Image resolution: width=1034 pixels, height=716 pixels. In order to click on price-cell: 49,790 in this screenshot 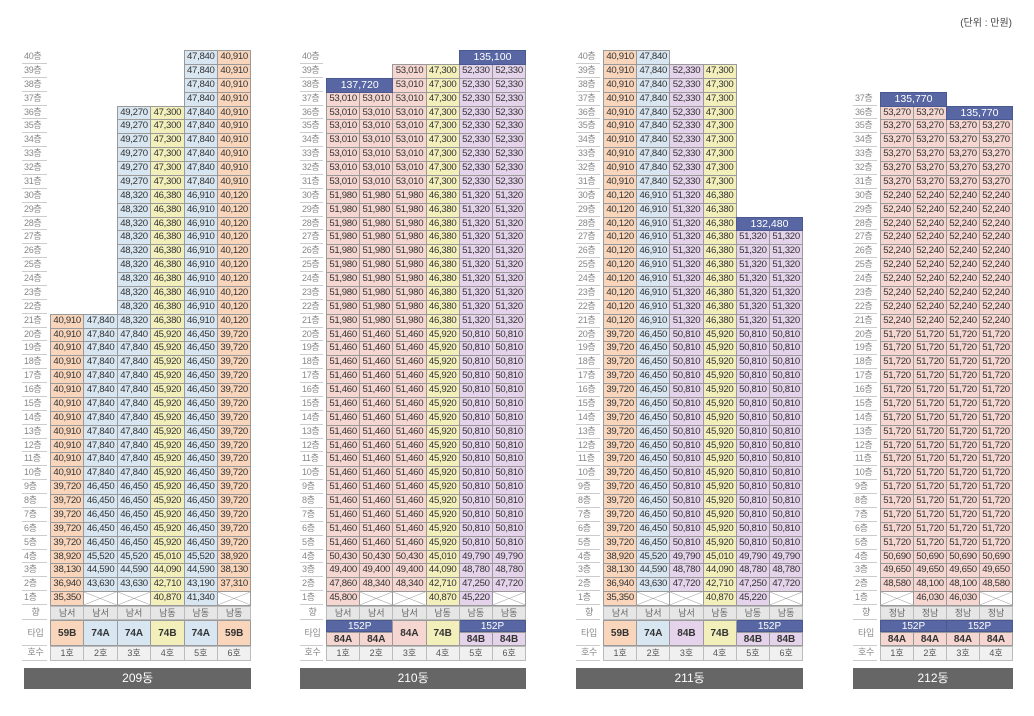, I will do `click(786, 557)`.